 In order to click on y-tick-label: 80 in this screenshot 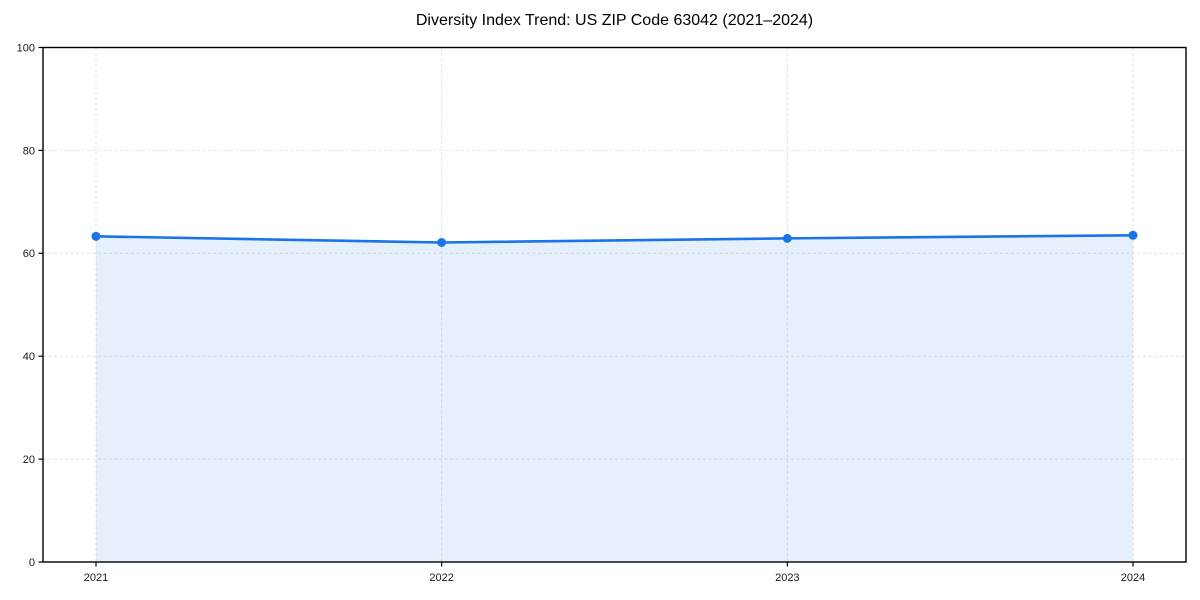, I will do `click(29, 151)`.